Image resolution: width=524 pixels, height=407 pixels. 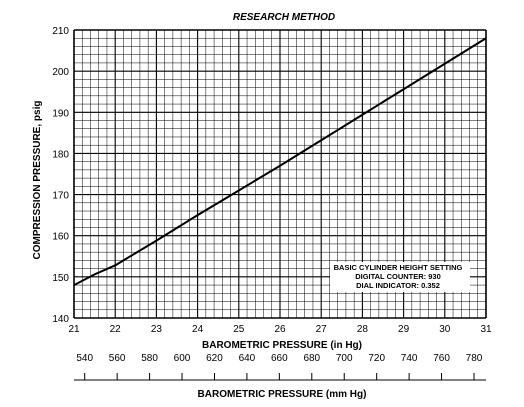 I want to click on secondary-tick-label: 660, so click(x=279, y=358).